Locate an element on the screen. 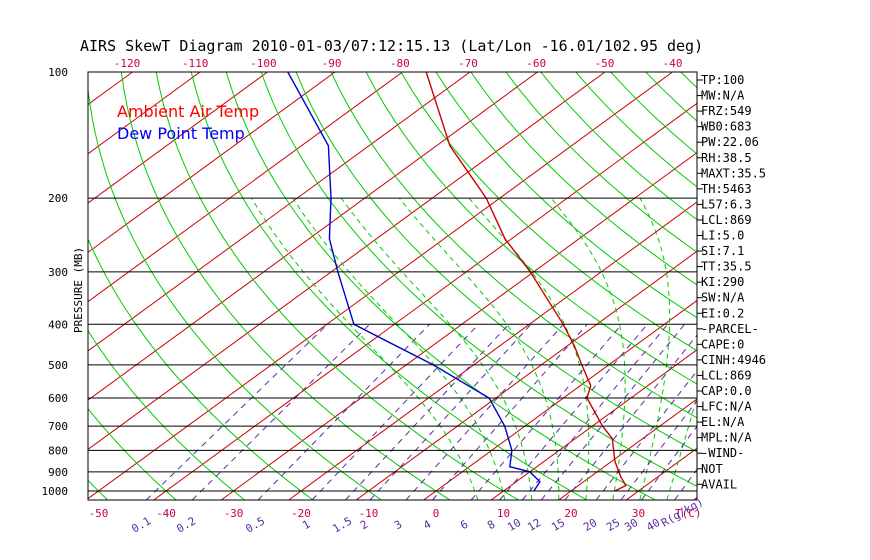 Image resolution: width=870 pixels, height=560 pixels. top-tick-label: -60 is located at coordinates (536, 63).